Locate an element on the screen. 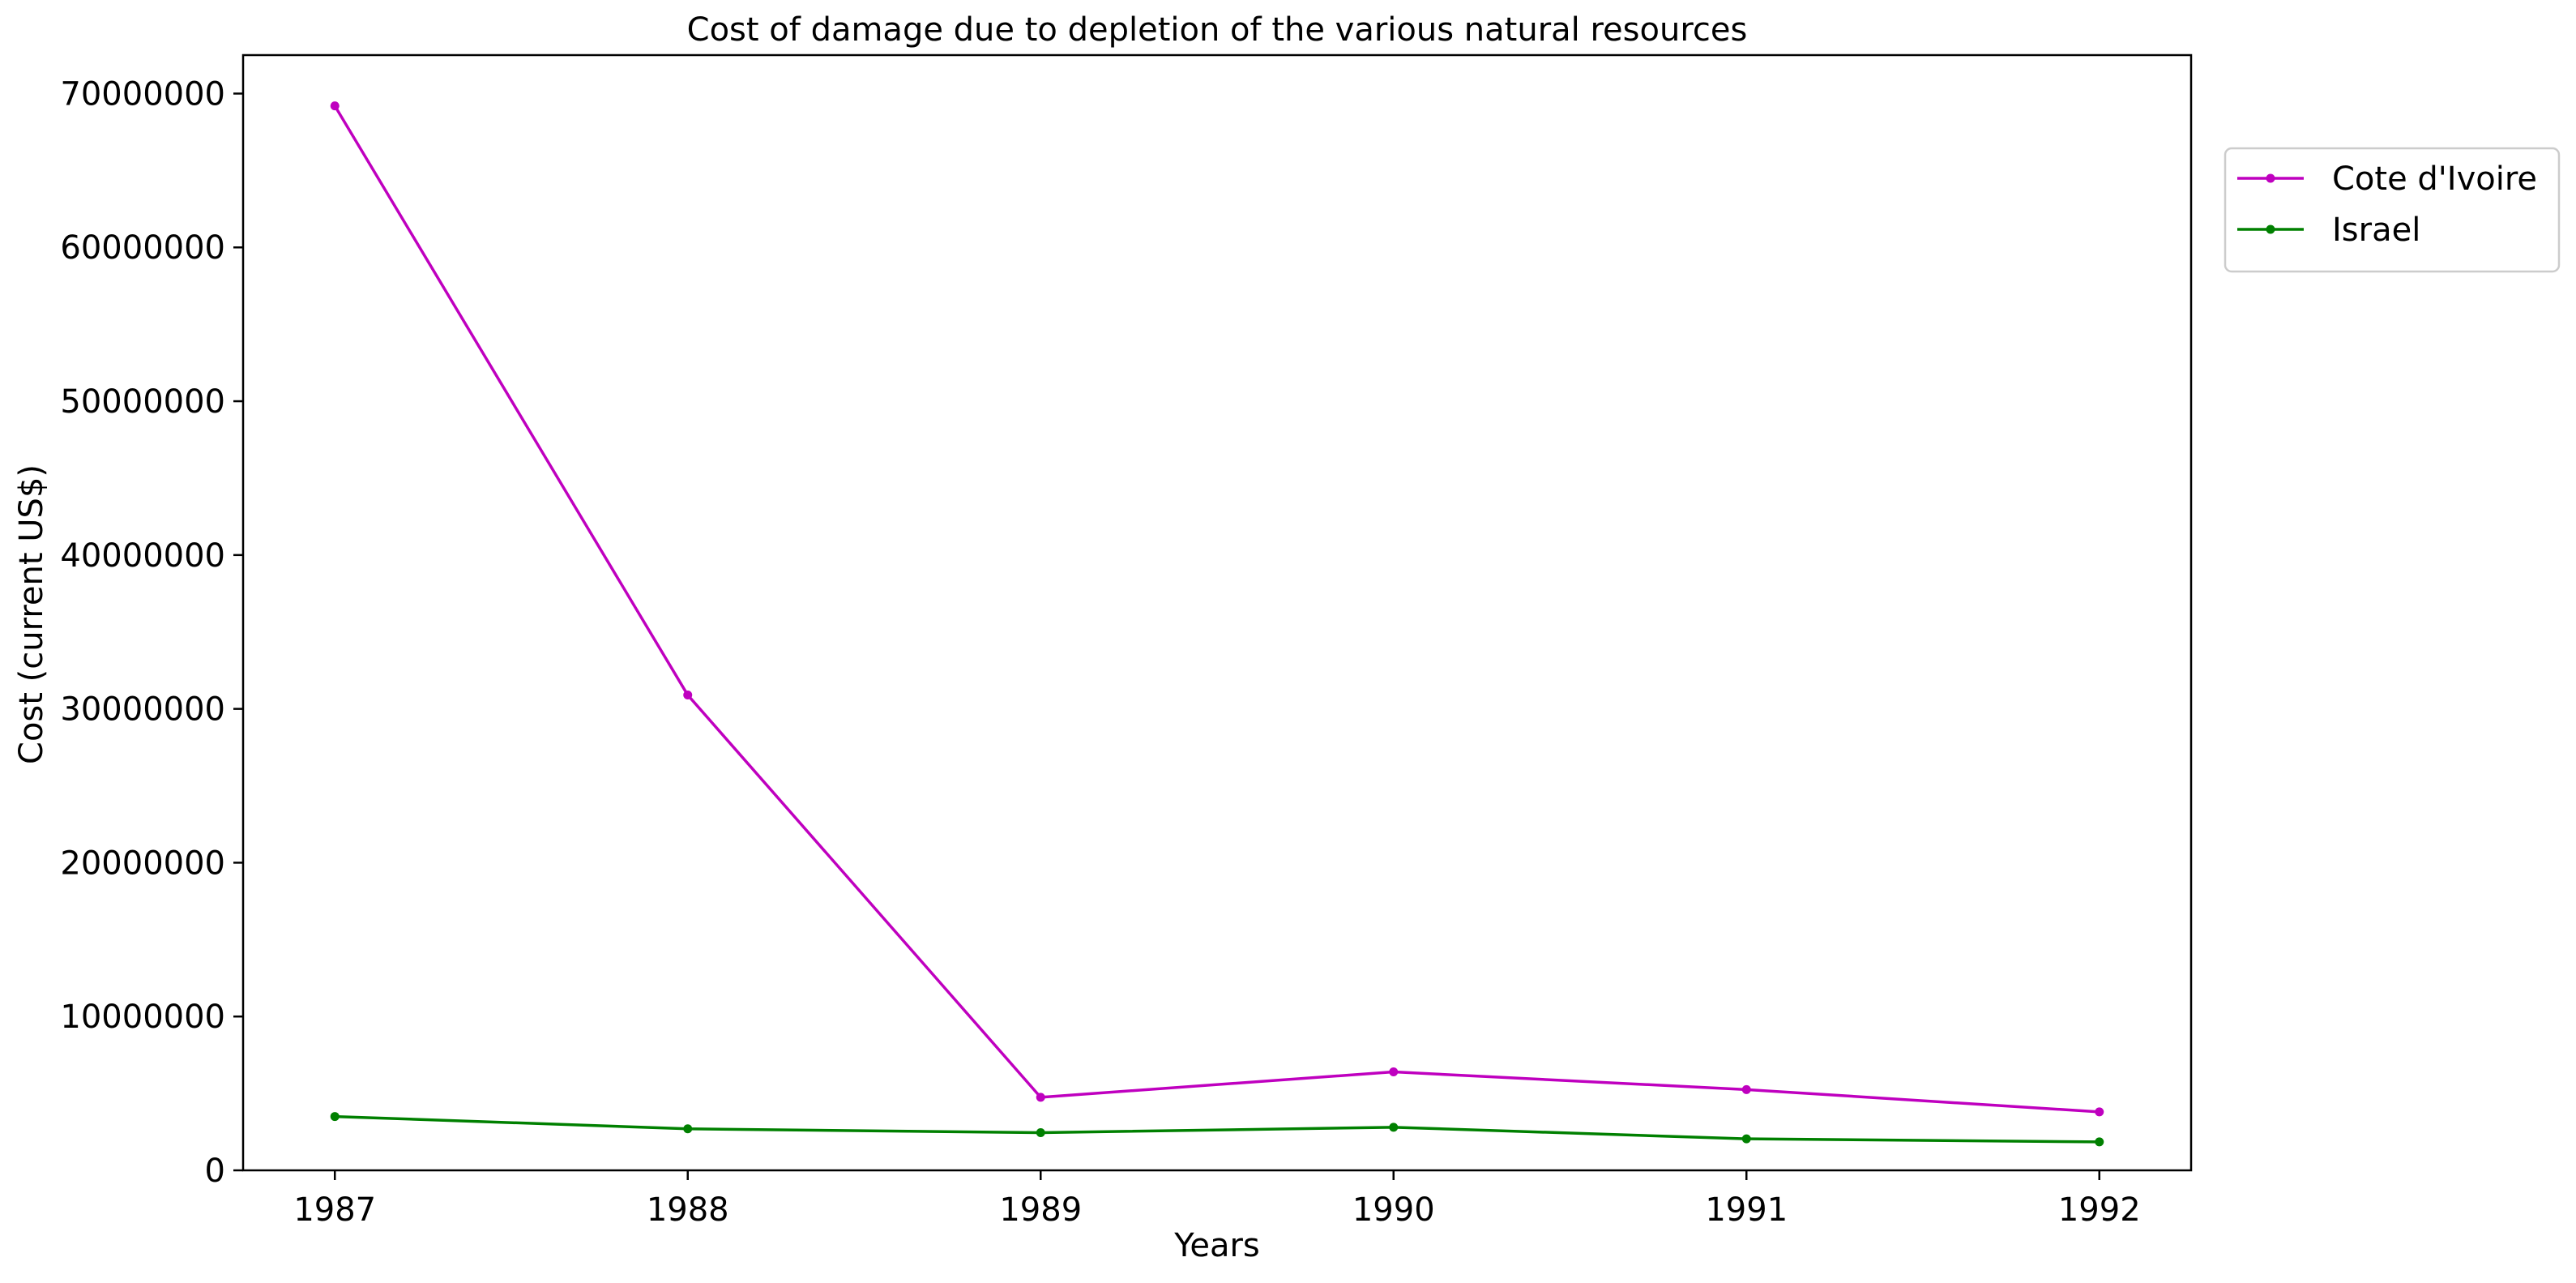 The height and width of the screenshot is (1283, 2576). x-tick-label: 1992 is located at coordinates (2099, 1210).